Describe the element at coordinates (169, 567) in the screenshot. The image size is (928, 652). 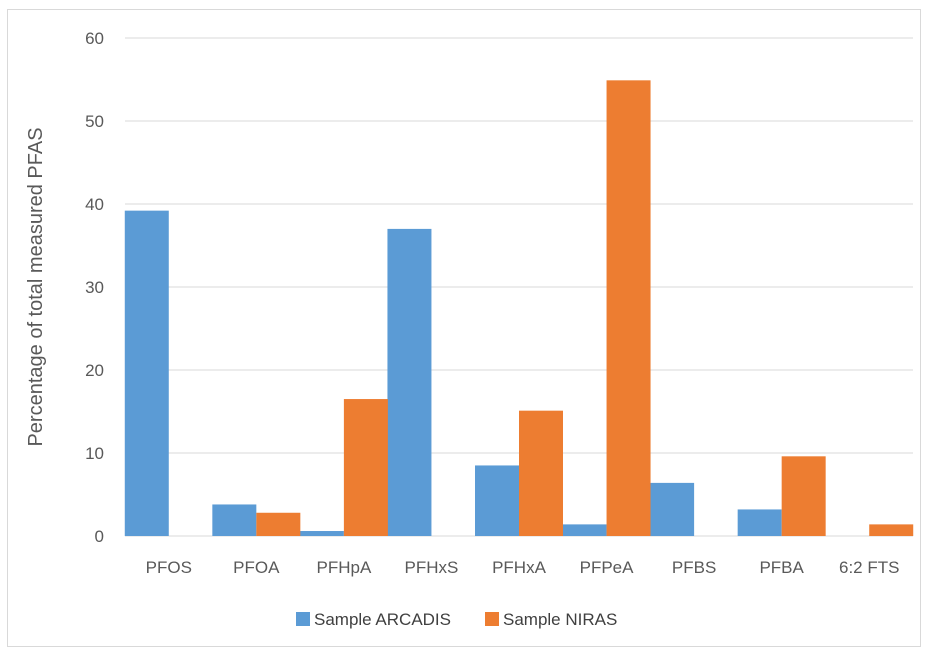
I see `x-tick-label: PFOS` at that location.